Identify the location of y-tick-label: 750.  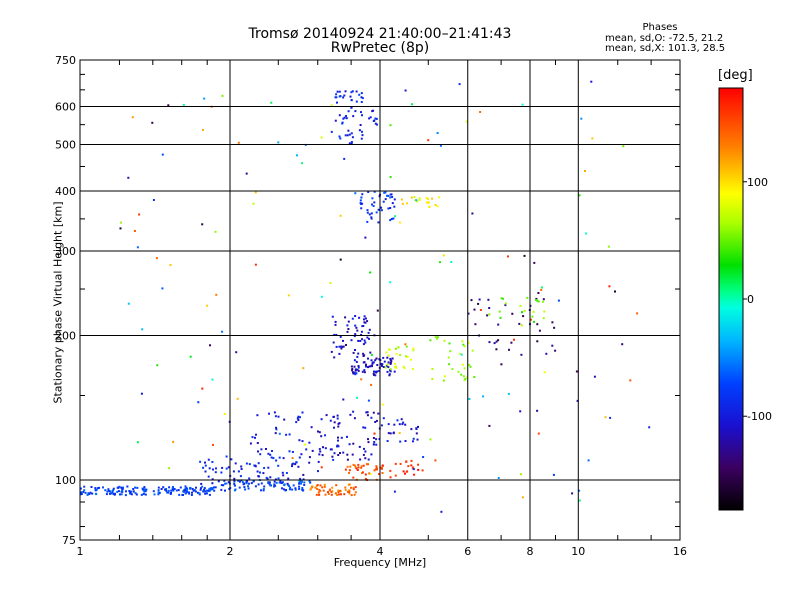
(65, 60).